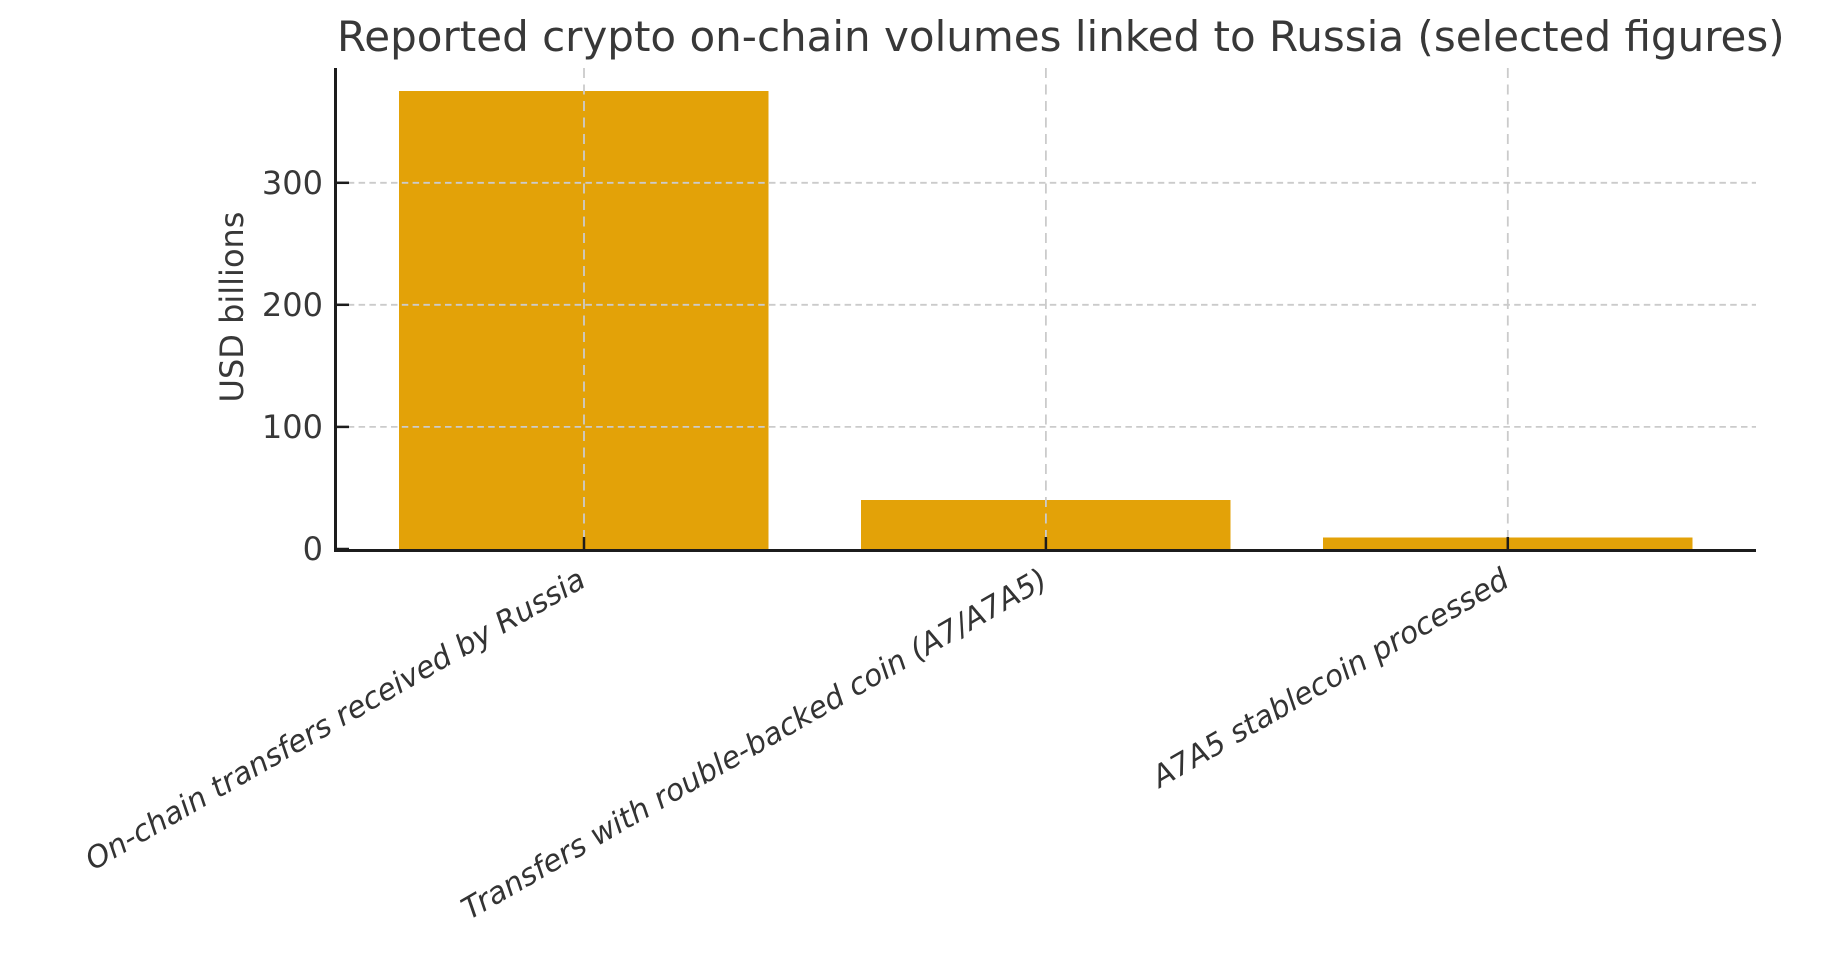 The height and width of the screenshot is (979, 1832). What do you see at coordinates (292, 182) in the screenshot?
I see `y-tick-label: 300` at bounding box center [292, 182].